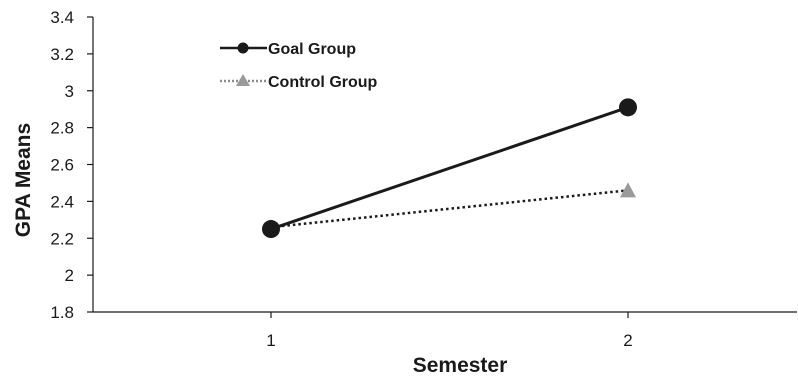 Image resolution: width=798 pixels, height=377 pixels. I want to click on y-tick-label: 2.6, so click(62, 165).